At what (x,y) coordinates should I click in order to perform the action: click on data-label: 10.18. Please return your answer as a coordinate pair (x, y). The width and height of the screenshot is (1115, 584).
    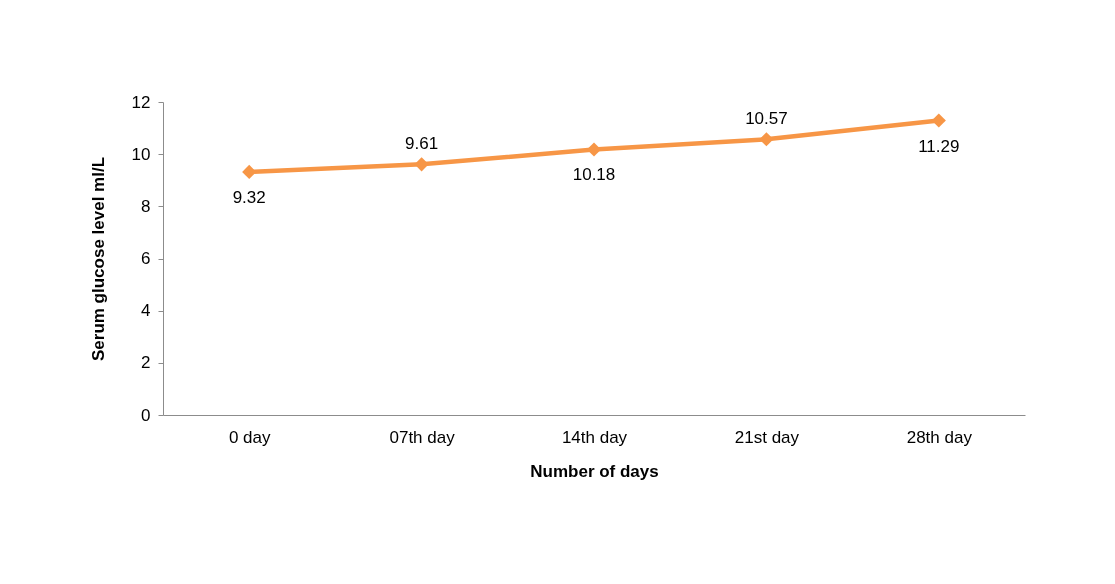
    Looking at the image, I should click on (594, 175).